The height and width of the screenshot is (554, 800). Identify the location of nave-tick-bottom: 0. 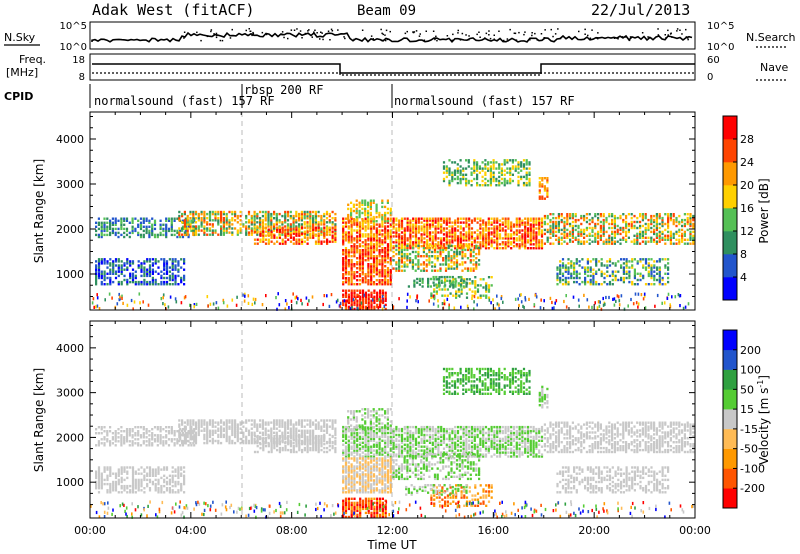
(710, 77).